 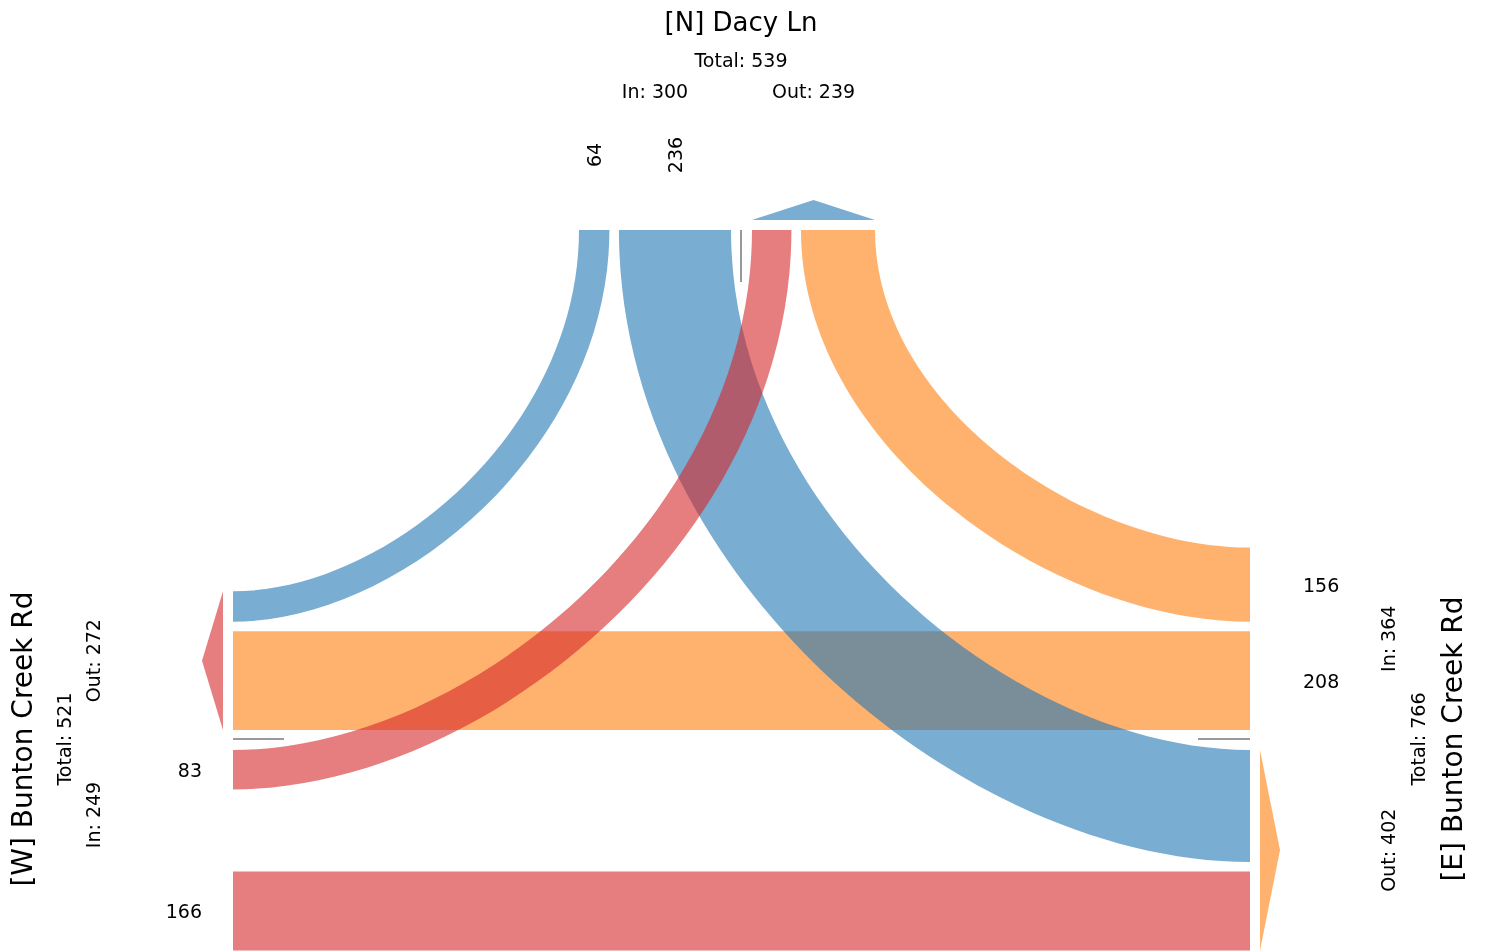 I want to click on text: In: 300, so click(x=655, y=91).